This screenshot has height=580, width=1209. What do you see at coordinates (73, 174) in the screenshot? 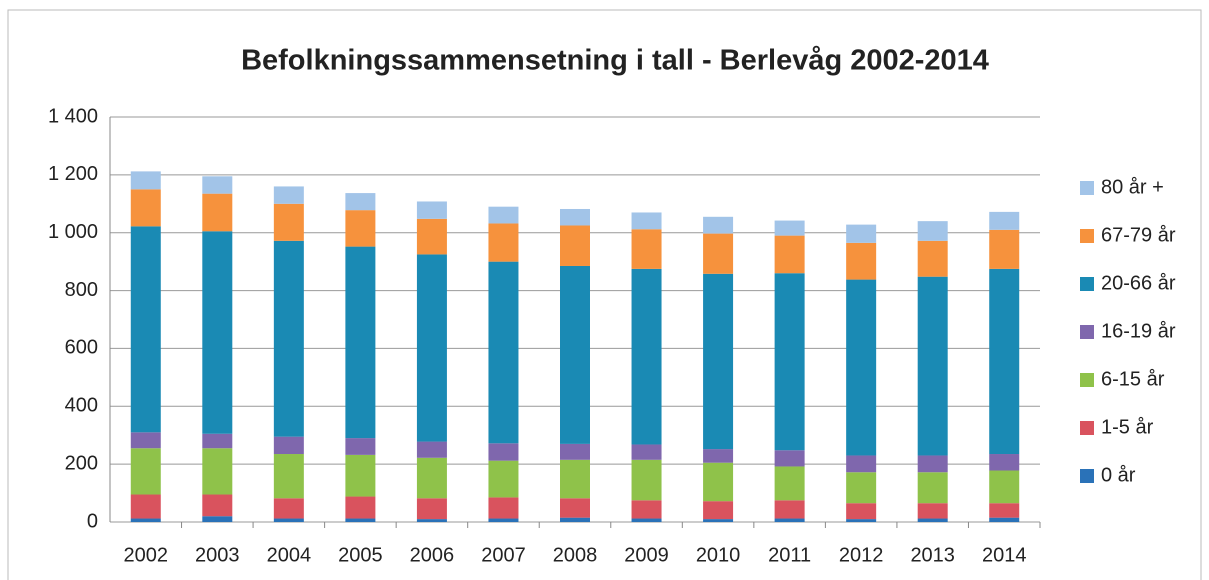
I see `y-tick-label: 1 200` at bounding box center [73, 174].